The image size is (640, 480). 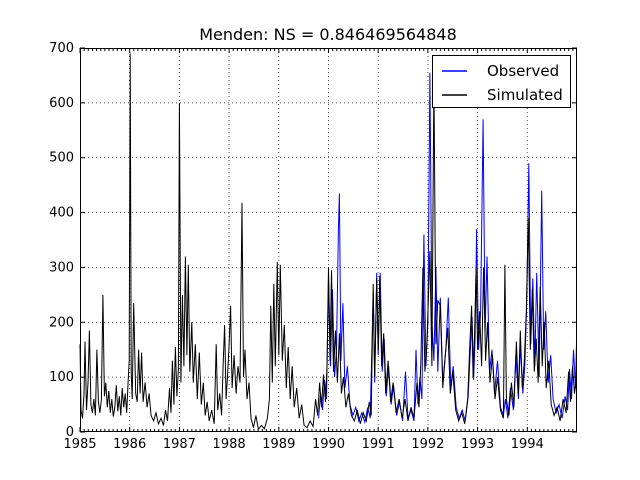 What do you see at coordinates (61, 158) in the screenshot?
I see `y-tick-label: 500` at bounding box center [61, 158].